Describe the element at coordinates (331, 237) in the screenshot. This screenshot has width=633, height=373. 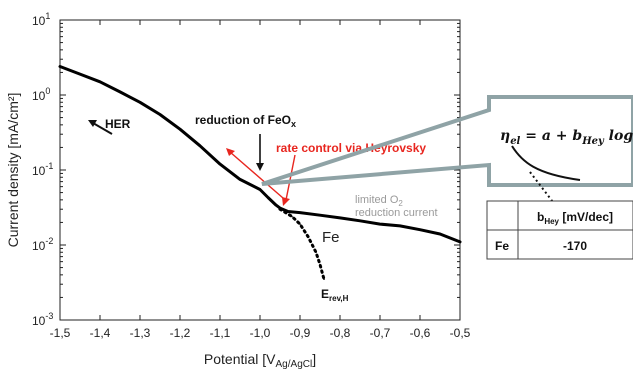
I see `series-label-fe: Fe` at that location.